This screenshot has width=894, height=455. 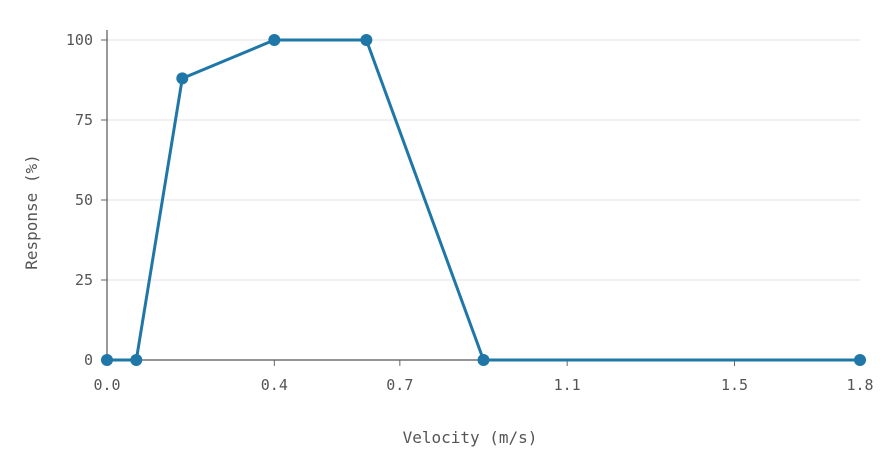 I want to click on x-tick-label: 1.1, so click(x=567, y=385).